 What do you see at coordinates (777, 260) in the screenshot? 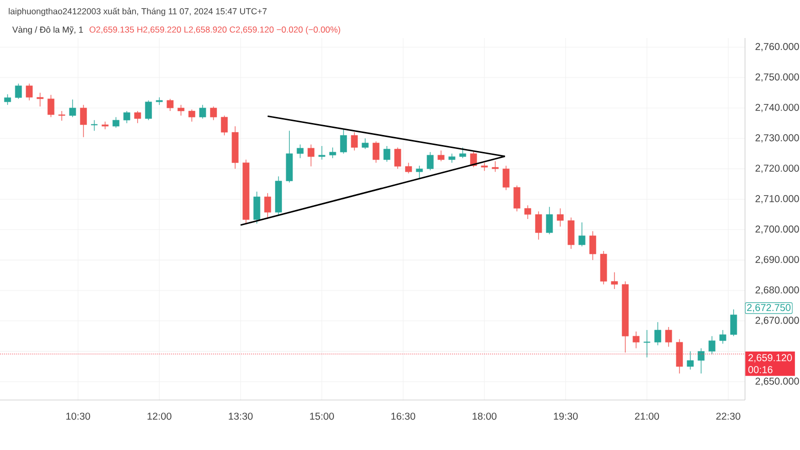
I see `y-tick-label: 2,690.000` at bounding box center [777, 260].